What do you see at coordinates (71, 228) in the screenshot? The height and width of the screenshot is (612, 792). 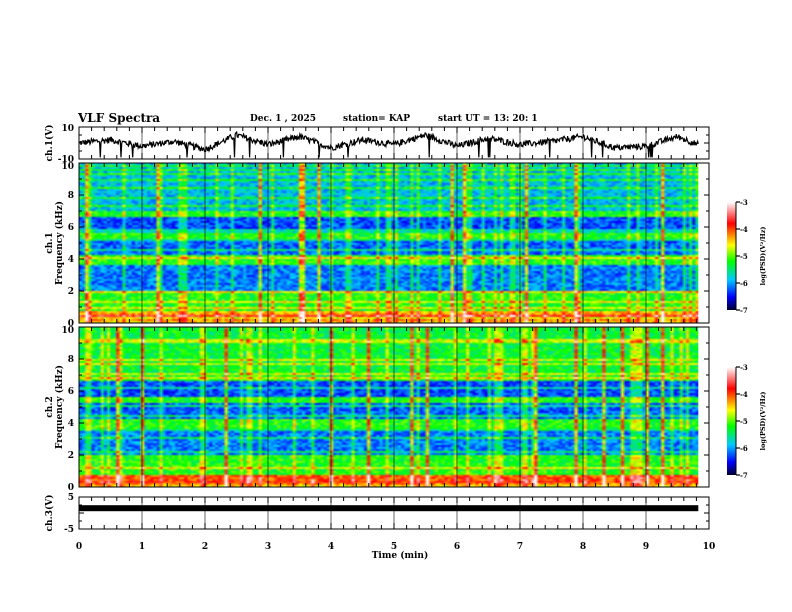 I see `ch1-spec-ytick: 6` at bounding box center [71, 228].